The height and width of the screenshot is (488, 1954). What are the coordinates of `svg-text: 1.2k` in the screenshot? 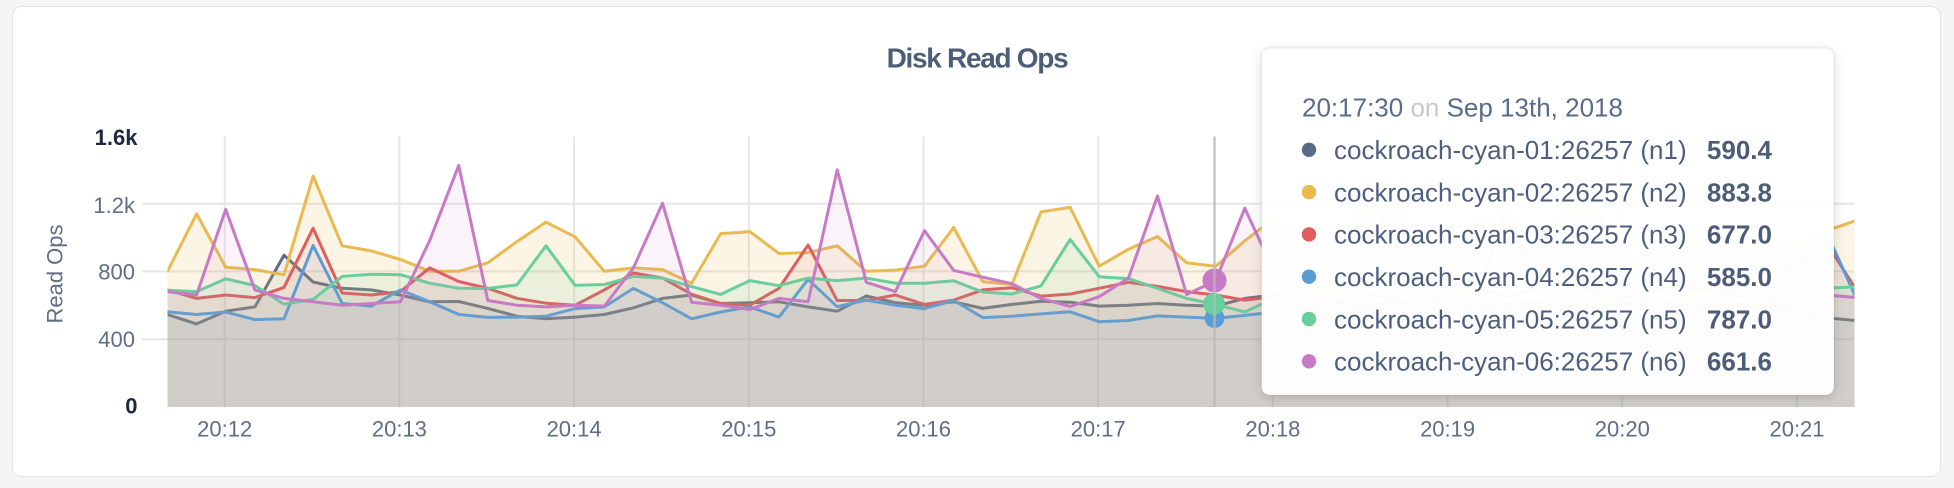 It's located at (114, 205).